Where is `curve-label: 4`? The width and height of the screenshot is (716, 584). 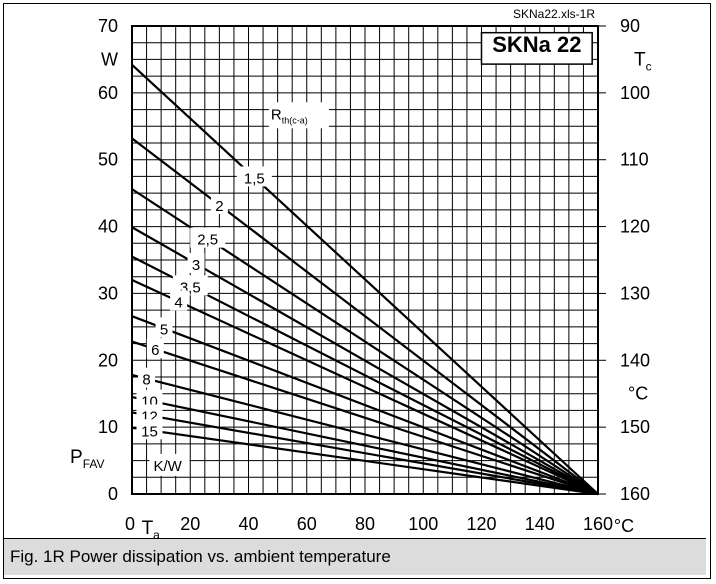 curve-label: 4 is located at coordinates (178, 302).